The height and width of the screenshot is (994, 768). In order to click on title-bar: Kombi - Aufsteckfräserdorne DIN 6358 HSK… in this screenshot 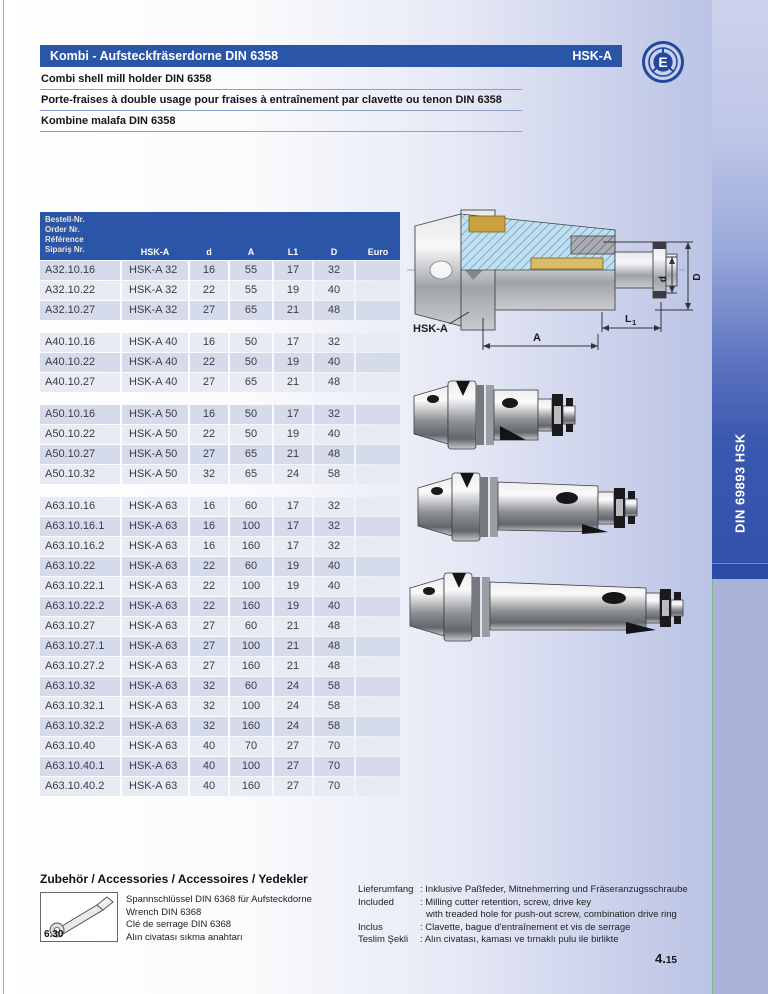, I will do `click(331, 56)`.